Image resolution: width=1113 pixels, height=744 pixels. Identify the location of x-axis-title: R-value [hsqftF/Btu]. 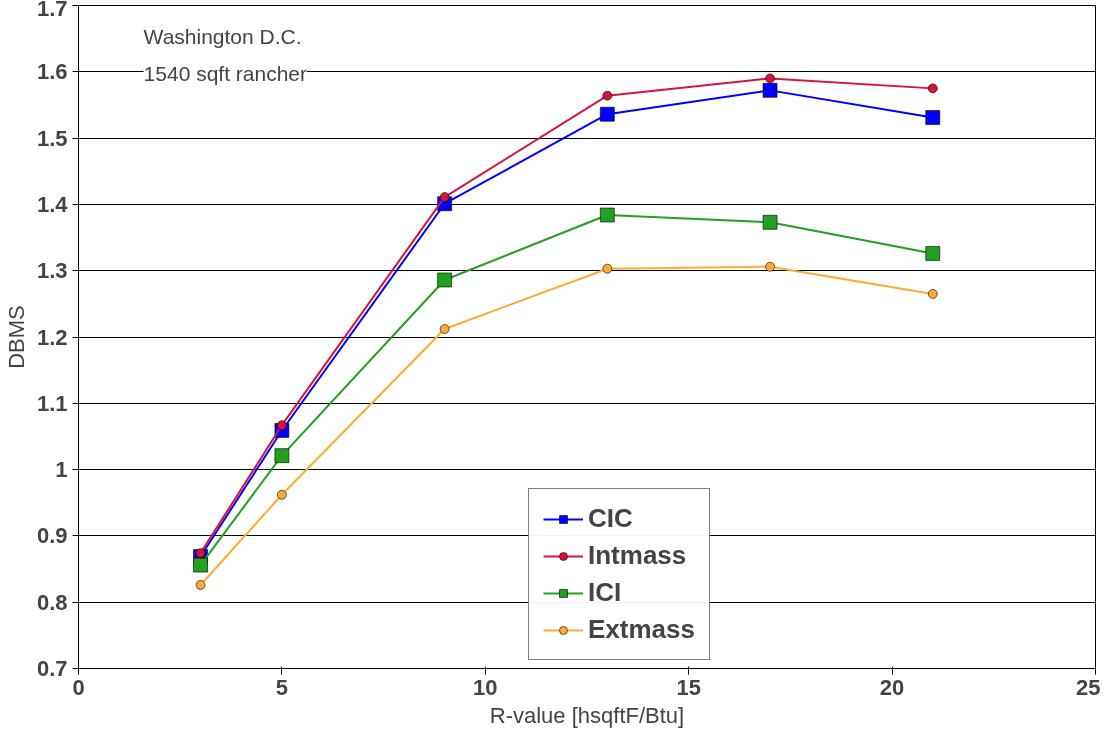
(587, 715).